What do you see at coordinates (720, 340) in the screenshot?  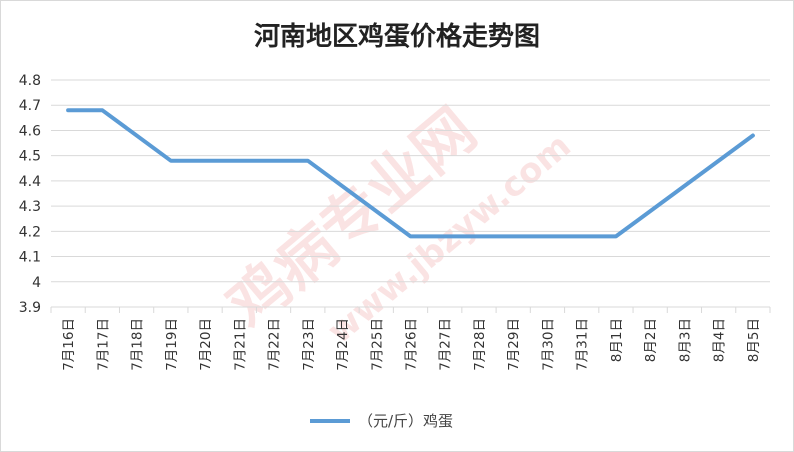 I see `x-tick-label: 8月4日` at bounding box center [720, 340].